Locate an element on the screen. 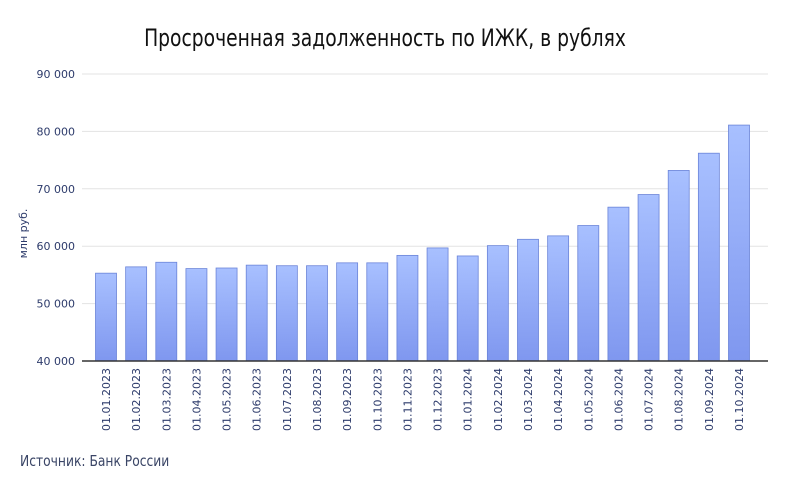  bar-01.01.2023 is located at coordinates (106, 317).